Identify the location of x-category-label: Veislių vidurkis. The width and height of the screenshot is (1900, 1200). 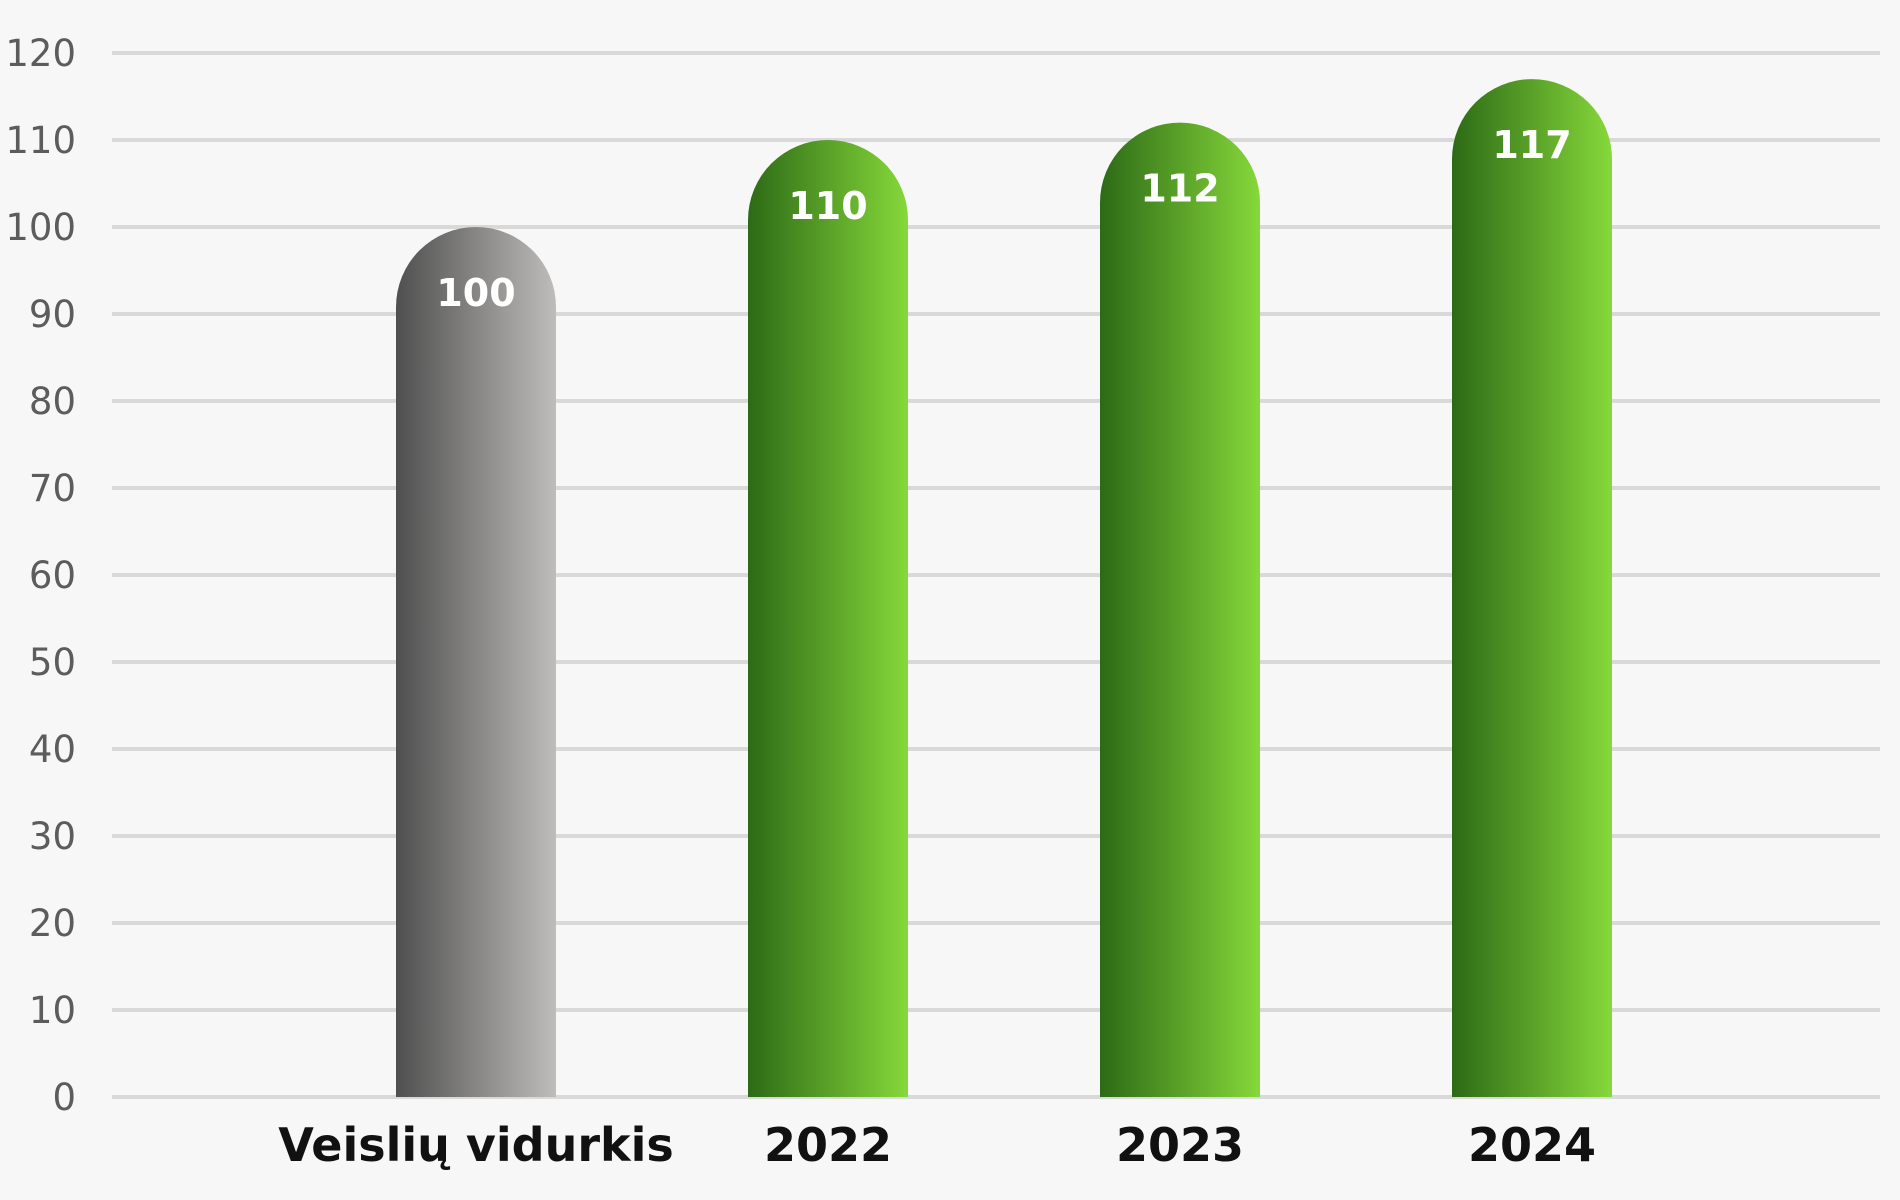
(476, 1145).